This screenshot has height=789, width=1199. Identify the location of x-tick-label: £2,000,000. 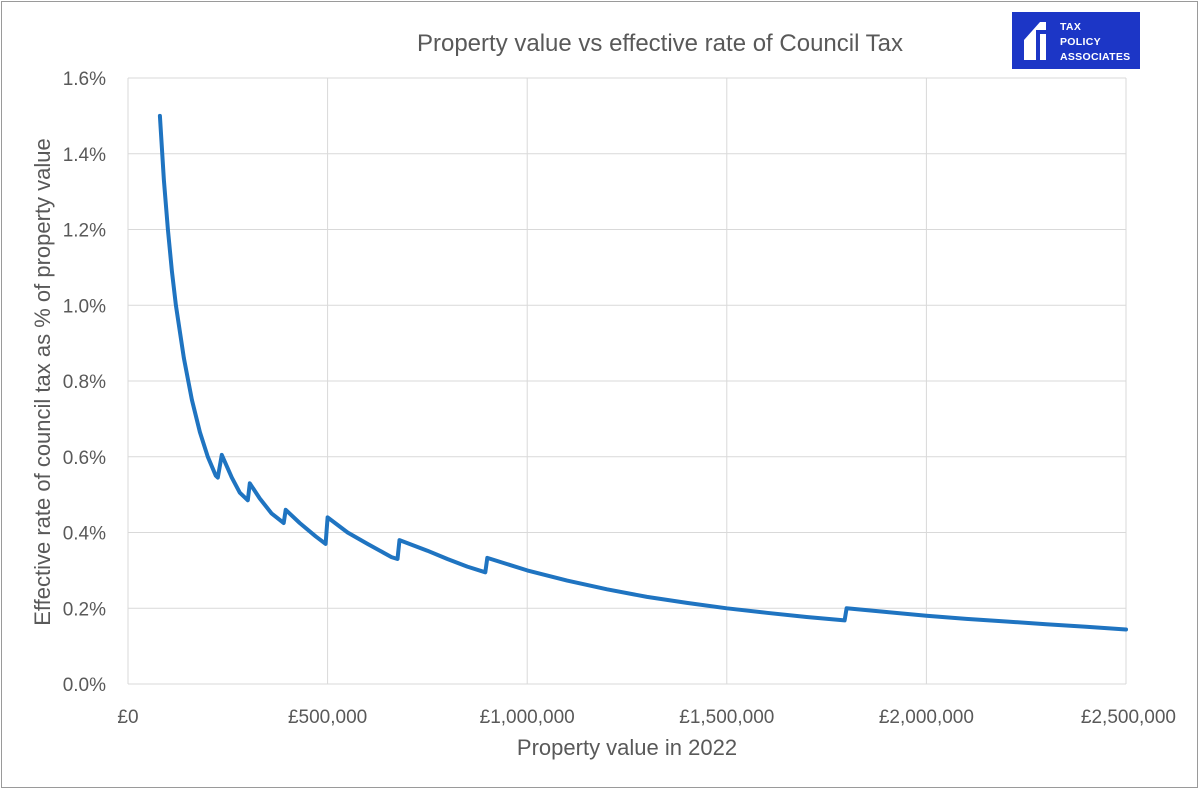
(926, 717).